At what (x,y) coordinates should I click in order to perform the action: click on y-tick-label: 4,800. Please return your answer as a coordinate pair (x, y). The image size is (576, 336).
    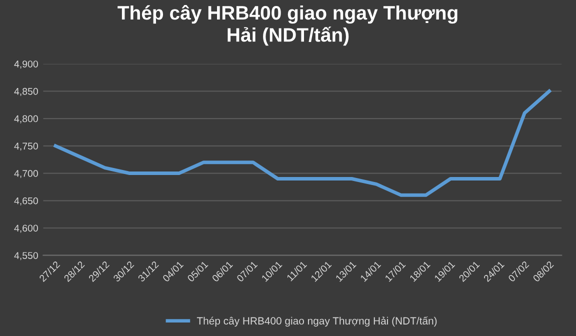
    Looking at the image, I should click on (26, 119).